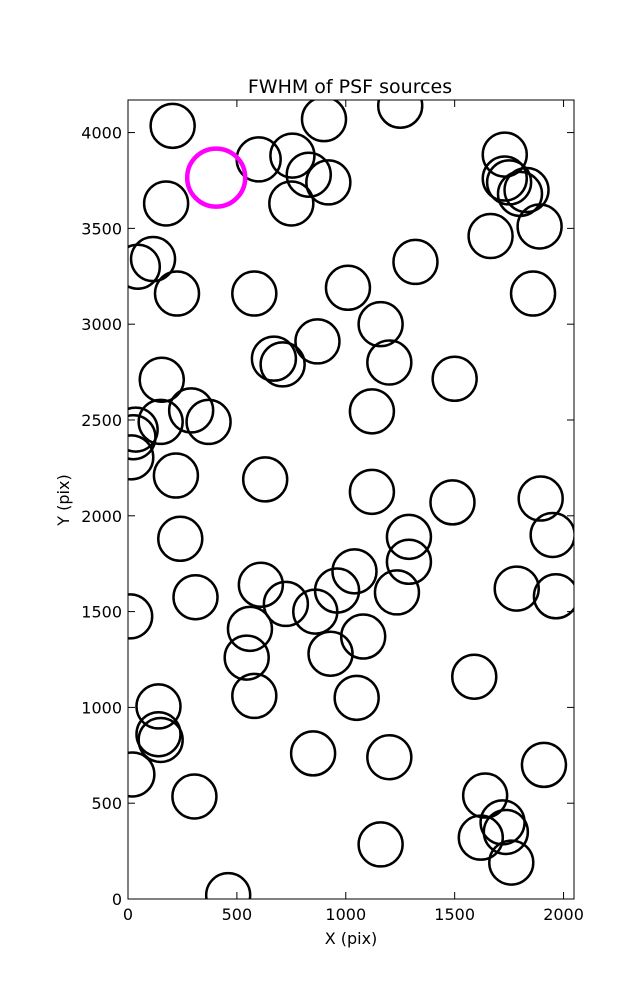 This screenshot has width=637, height=1000. What do you see at coordinates (454, 914) in the screenshot?
I see `x-tick-label: 1500` at bounding box center [454, 914].